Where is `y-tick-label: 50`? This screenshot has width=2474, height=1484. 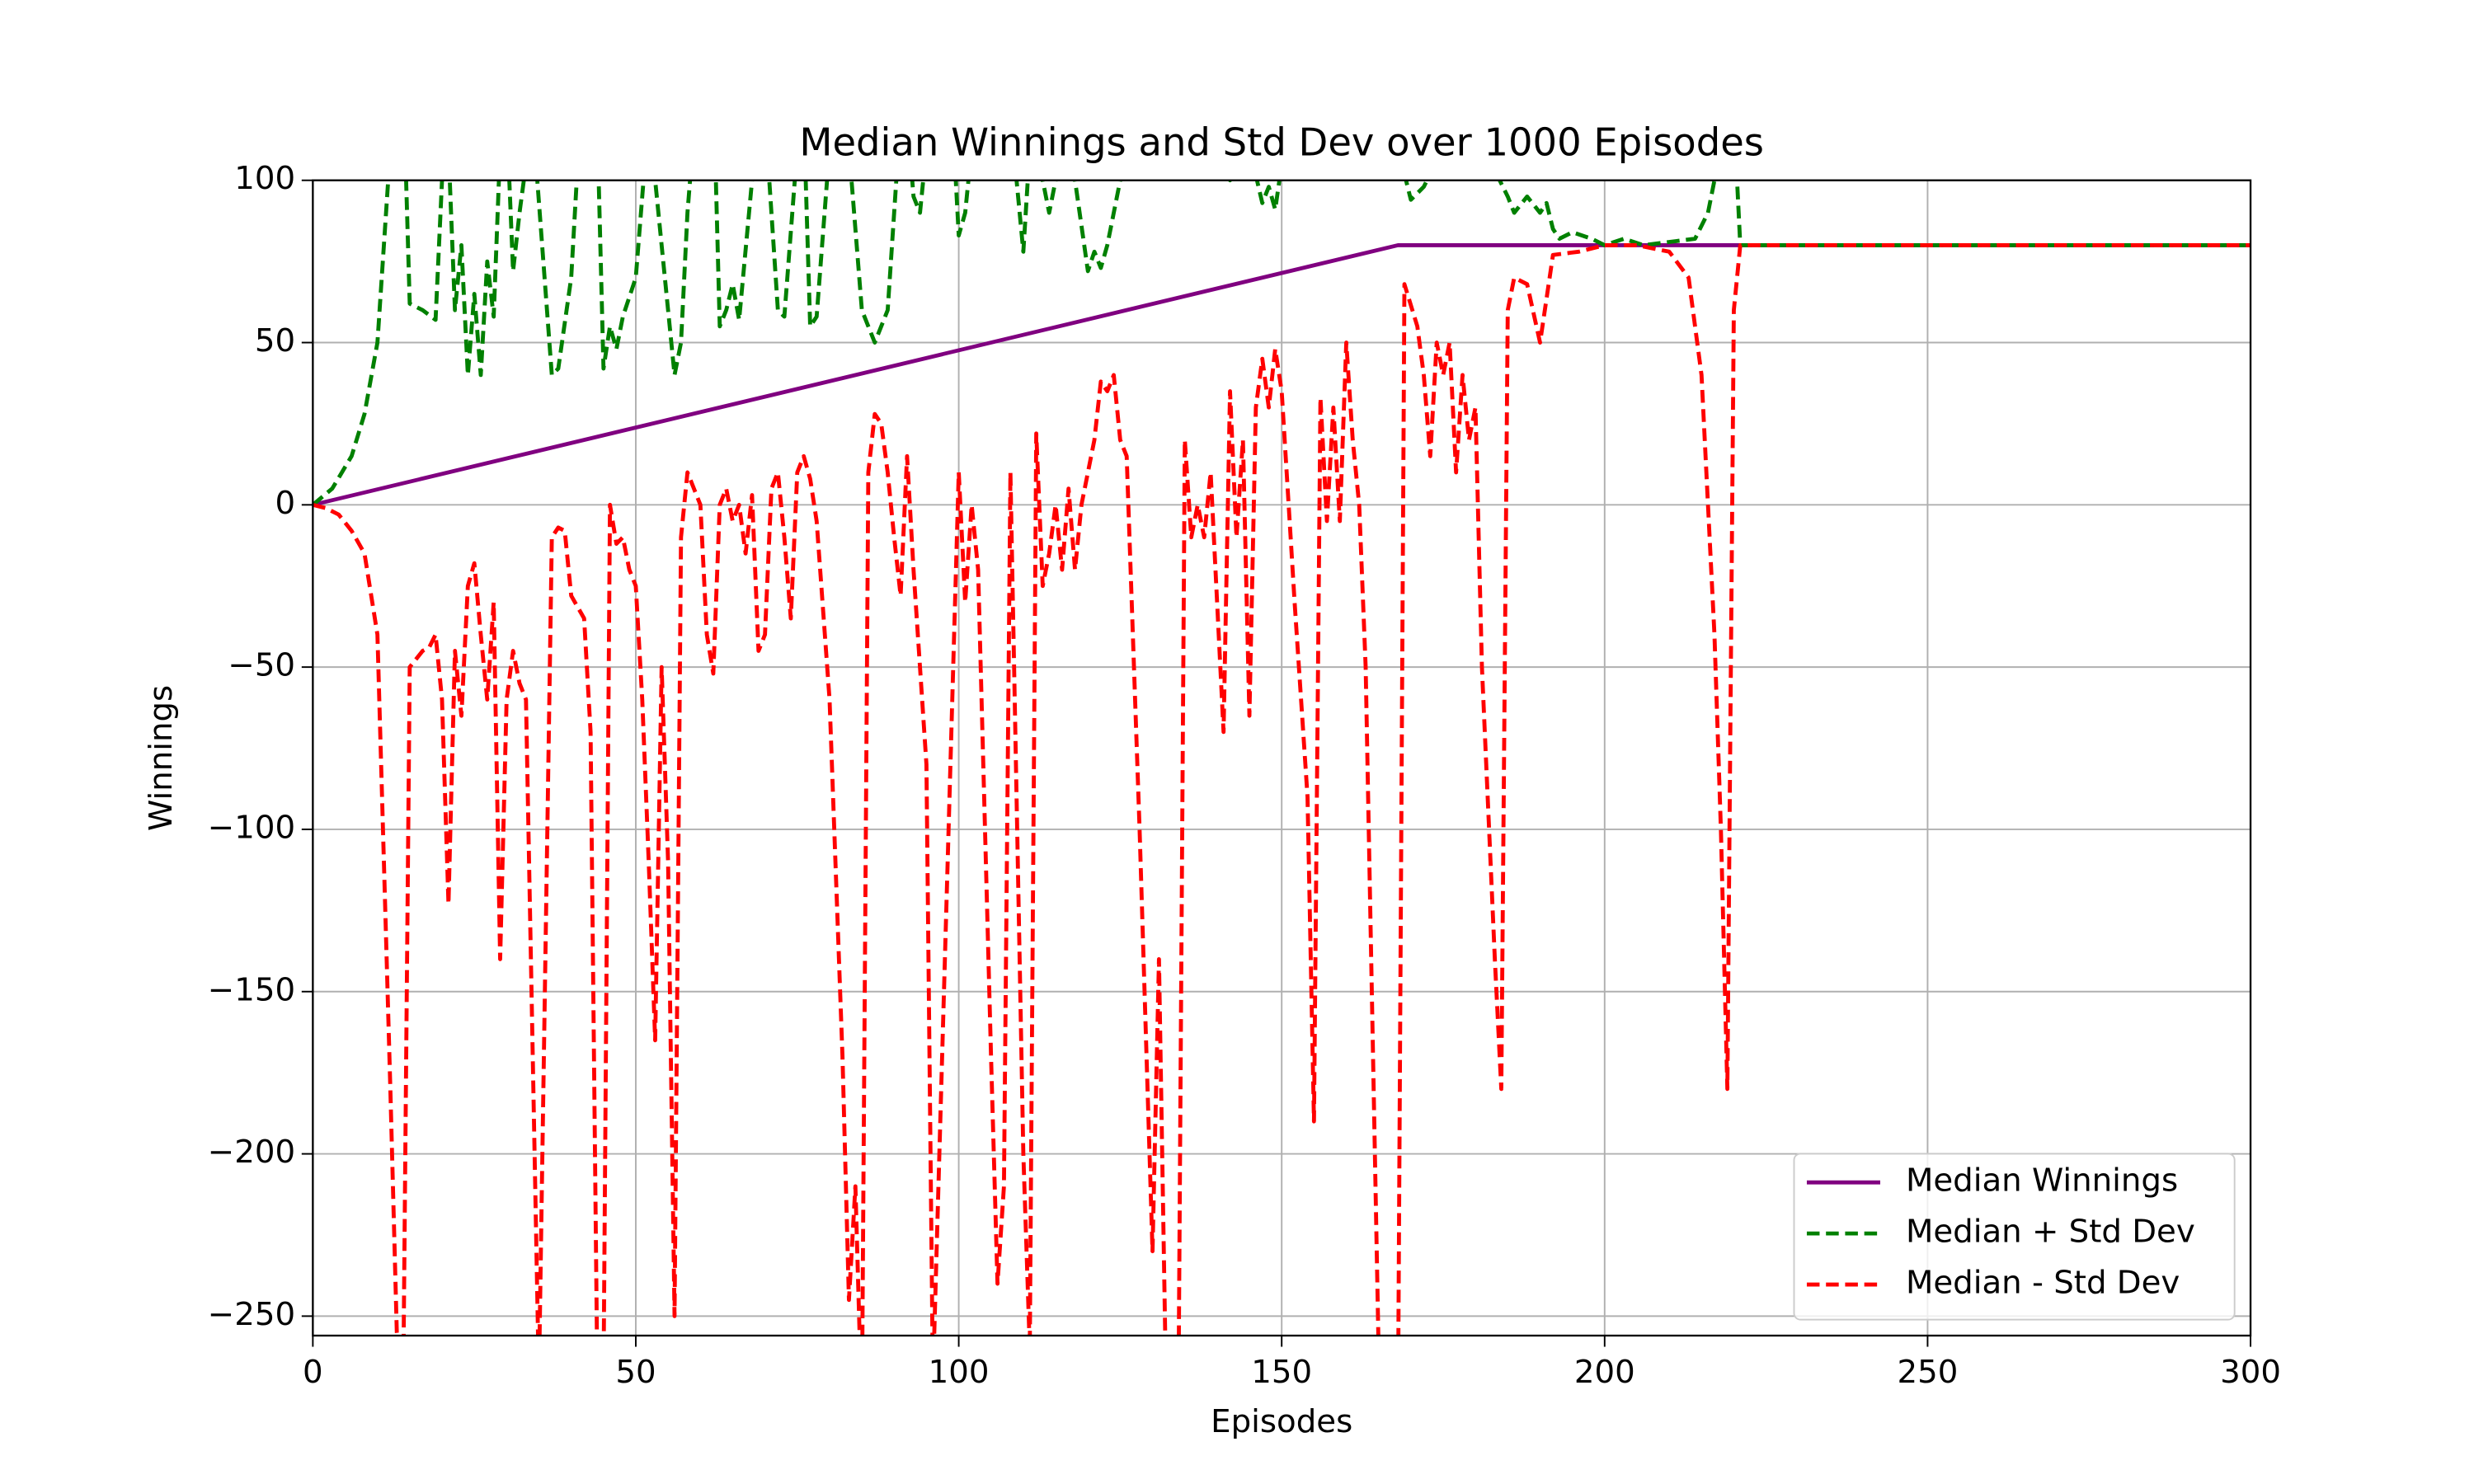 y-tick-label: 50 is located at coordinates (275, 340).